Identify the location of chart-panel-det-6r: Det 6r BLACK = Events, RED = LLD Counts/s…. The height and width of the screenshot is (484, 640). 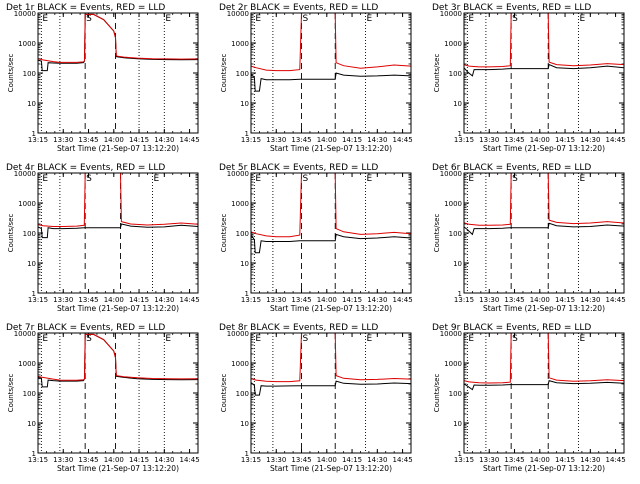
(532, 240).